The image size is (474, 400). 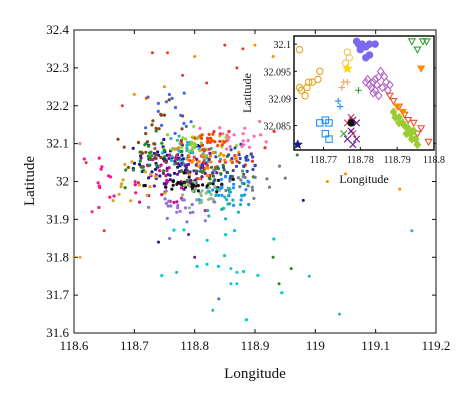 What do you see at coordinates (329, 139) in the screenshot?
I see `inset-square-marker` at bounding box center [329, 139].